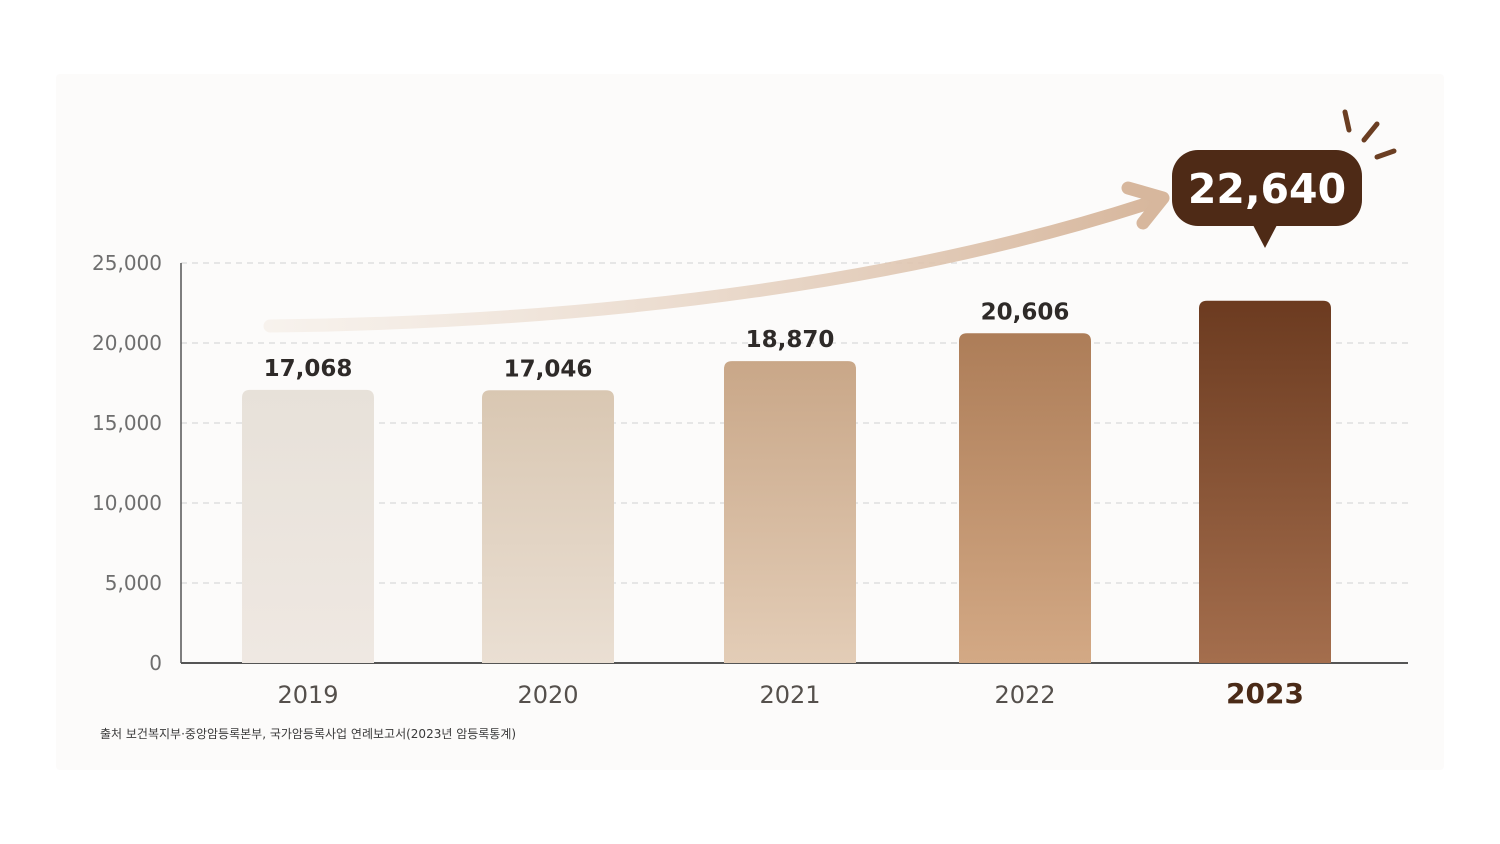 This screenshot has width=1500, height=844. I want to click on x-tick-label-2021: 2021, so click(789, 695).